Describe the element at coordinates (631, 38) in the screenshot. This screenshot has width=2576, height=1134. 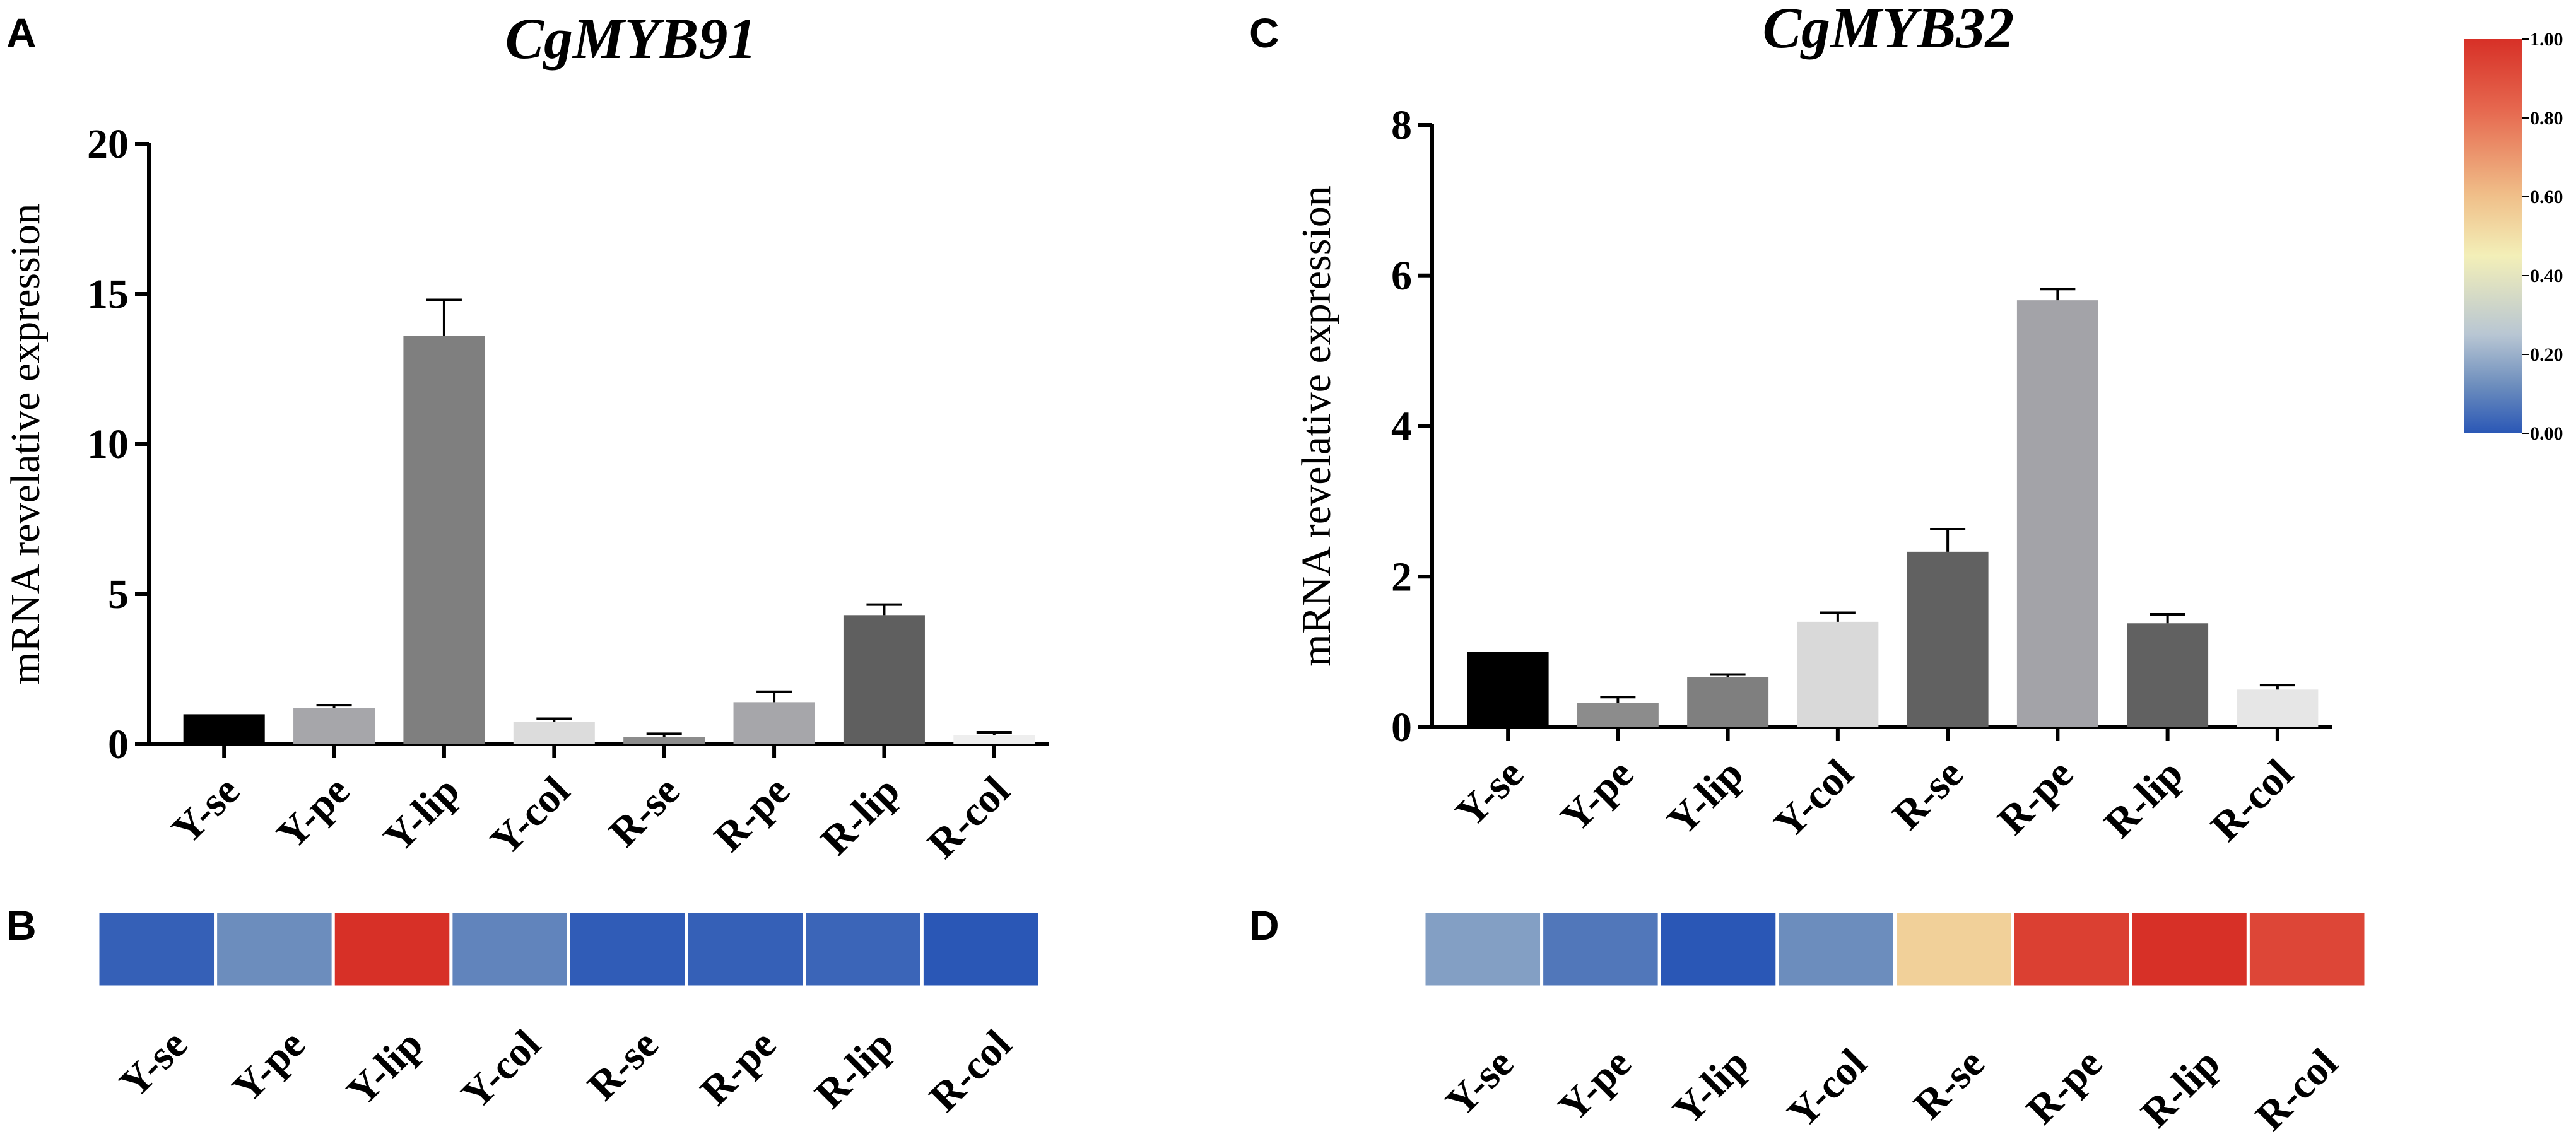
I see `chart-title: CgMYB91` at that location.